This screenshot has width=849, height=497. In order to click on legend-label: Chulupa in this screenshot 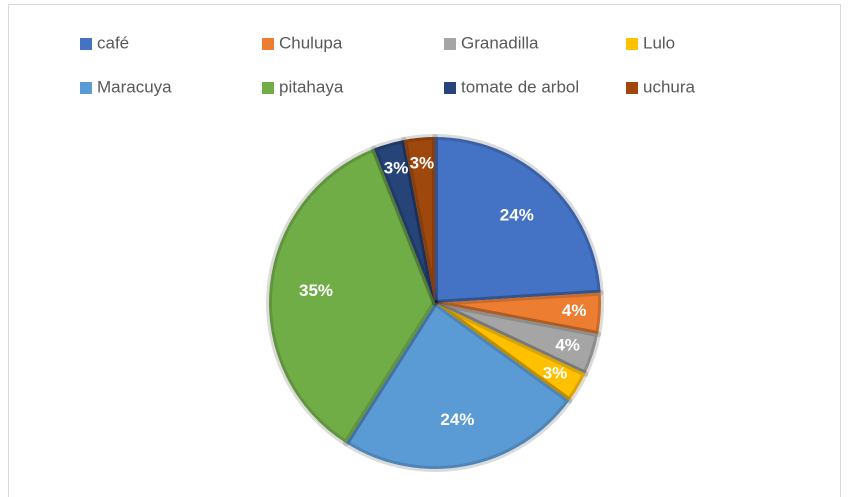, I will do `click(311, 42)`.